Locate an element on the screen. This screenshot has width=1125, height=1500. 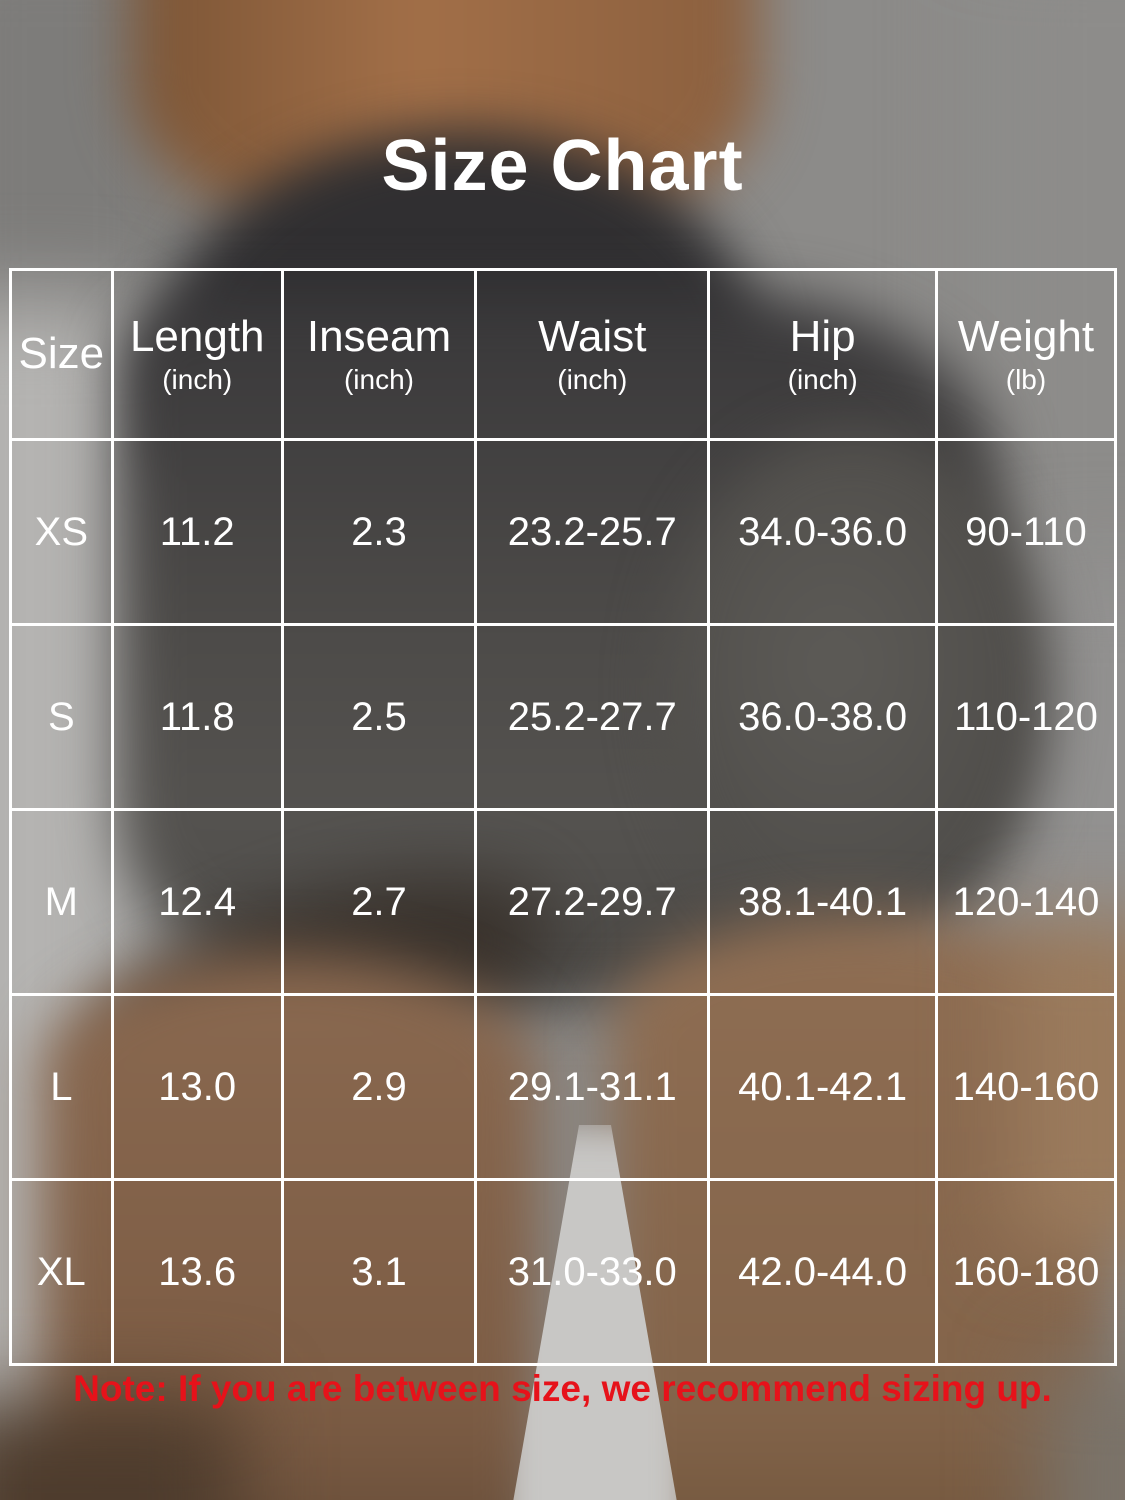
cell-m-waist: 27.2-29.7 is located at coordinates (592, 902).